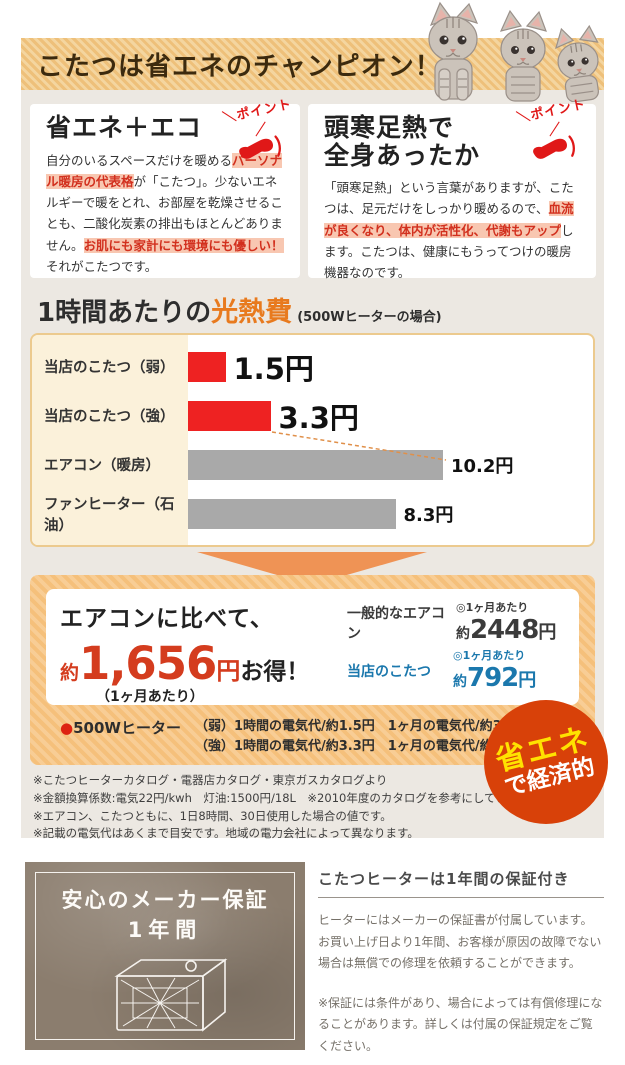 The image size is (625, 1065). Describe the element at coordinates (171, 995) in the screenshot. I see `heater-unit-icon` at that location.